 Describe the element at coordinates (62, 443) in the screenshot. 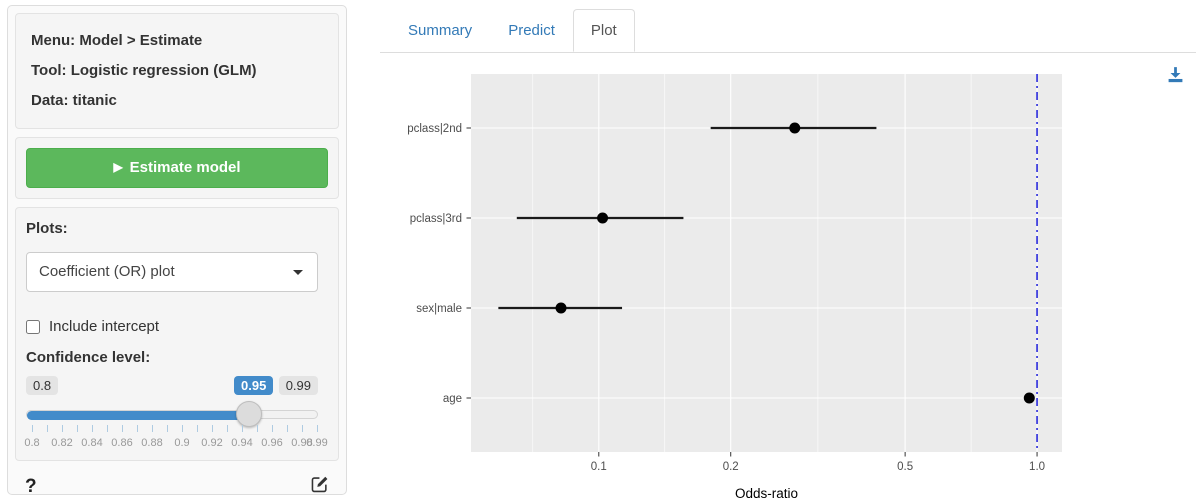

I see `slider-tick-label: 0.82` at that location.